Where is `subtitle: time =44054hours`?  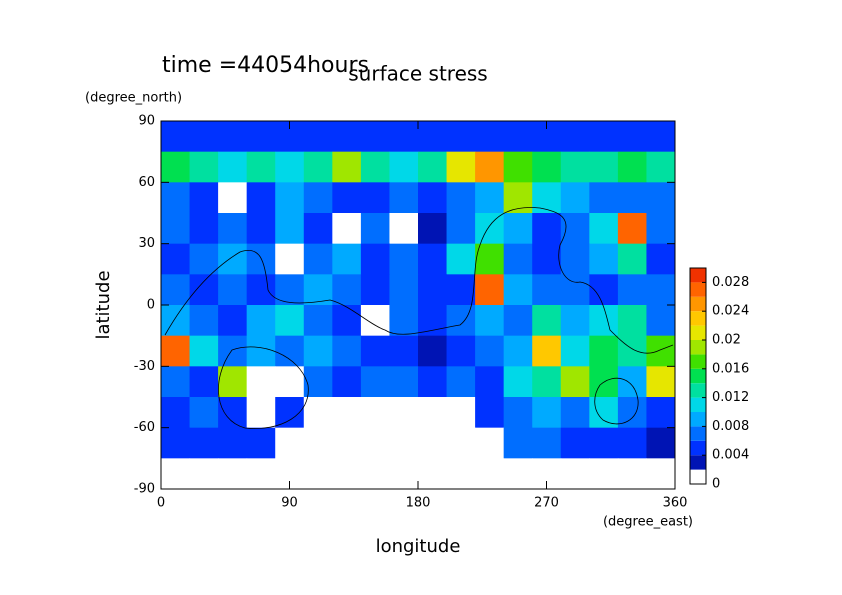
subtitle: time =44054hours is located at coordinates (265, 65).